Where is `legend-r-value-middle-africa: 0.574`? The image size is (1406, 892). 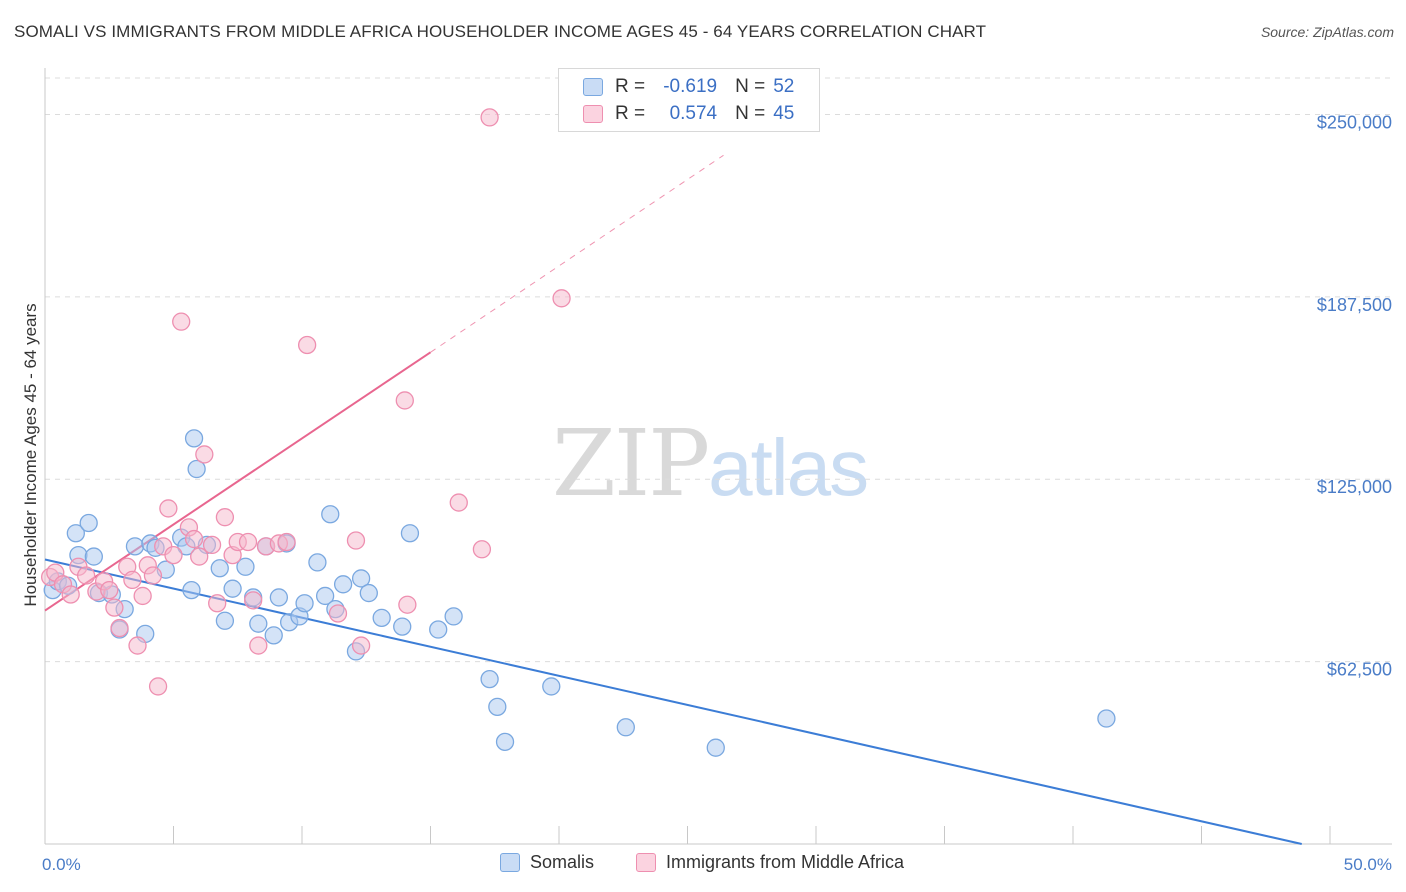 legend-r-value-middle-africa: 0.574 is located at coordinates (693, 113).